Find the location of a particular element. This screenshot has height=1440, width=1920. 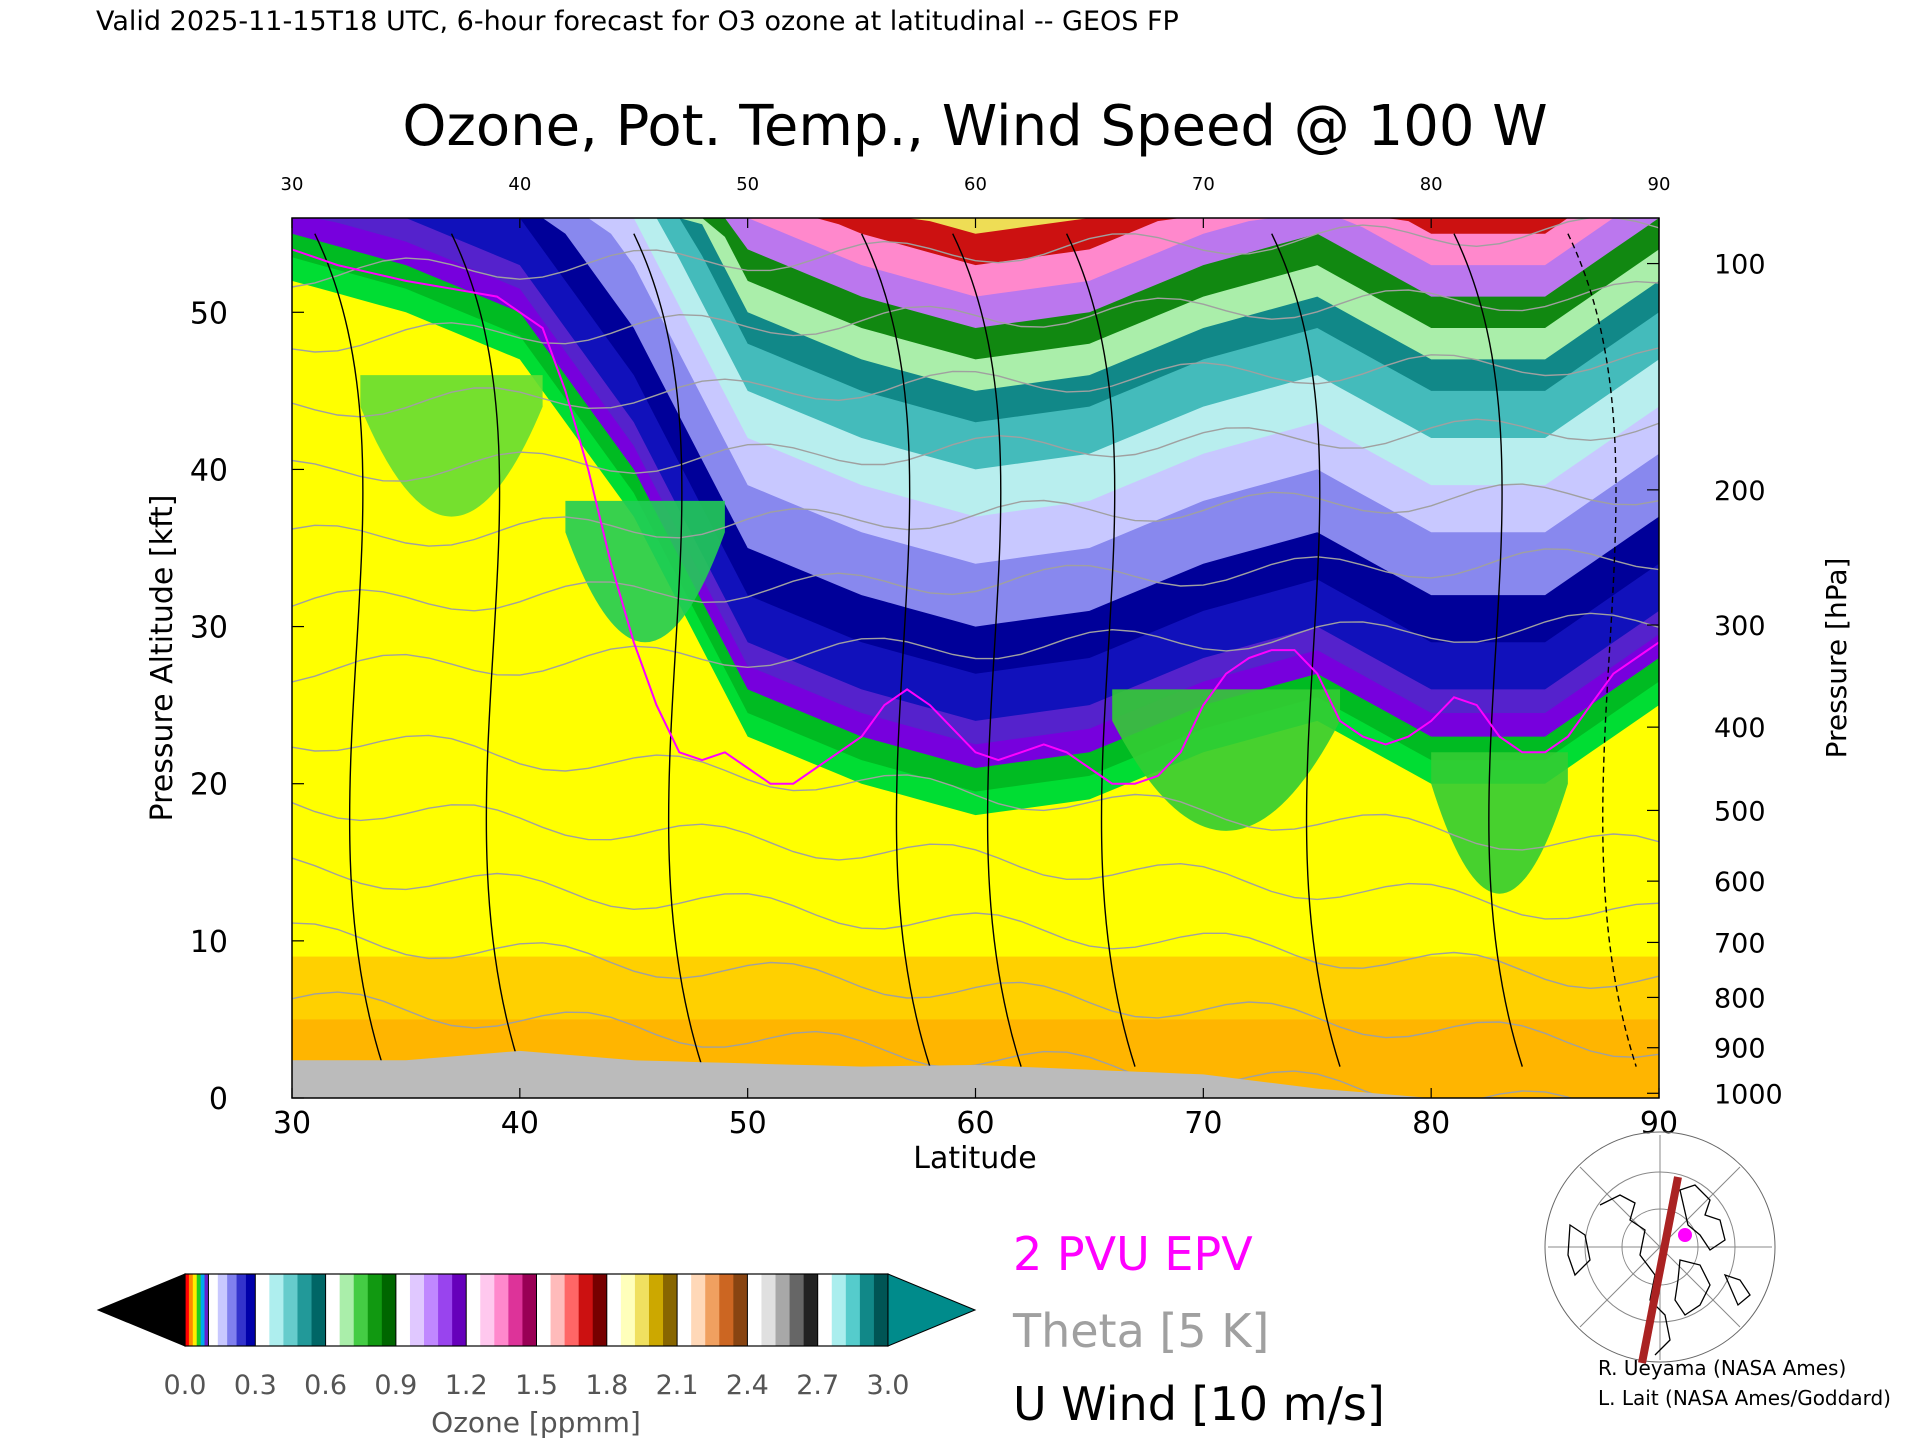

inset-map is located at coordinates (1660, 1247).